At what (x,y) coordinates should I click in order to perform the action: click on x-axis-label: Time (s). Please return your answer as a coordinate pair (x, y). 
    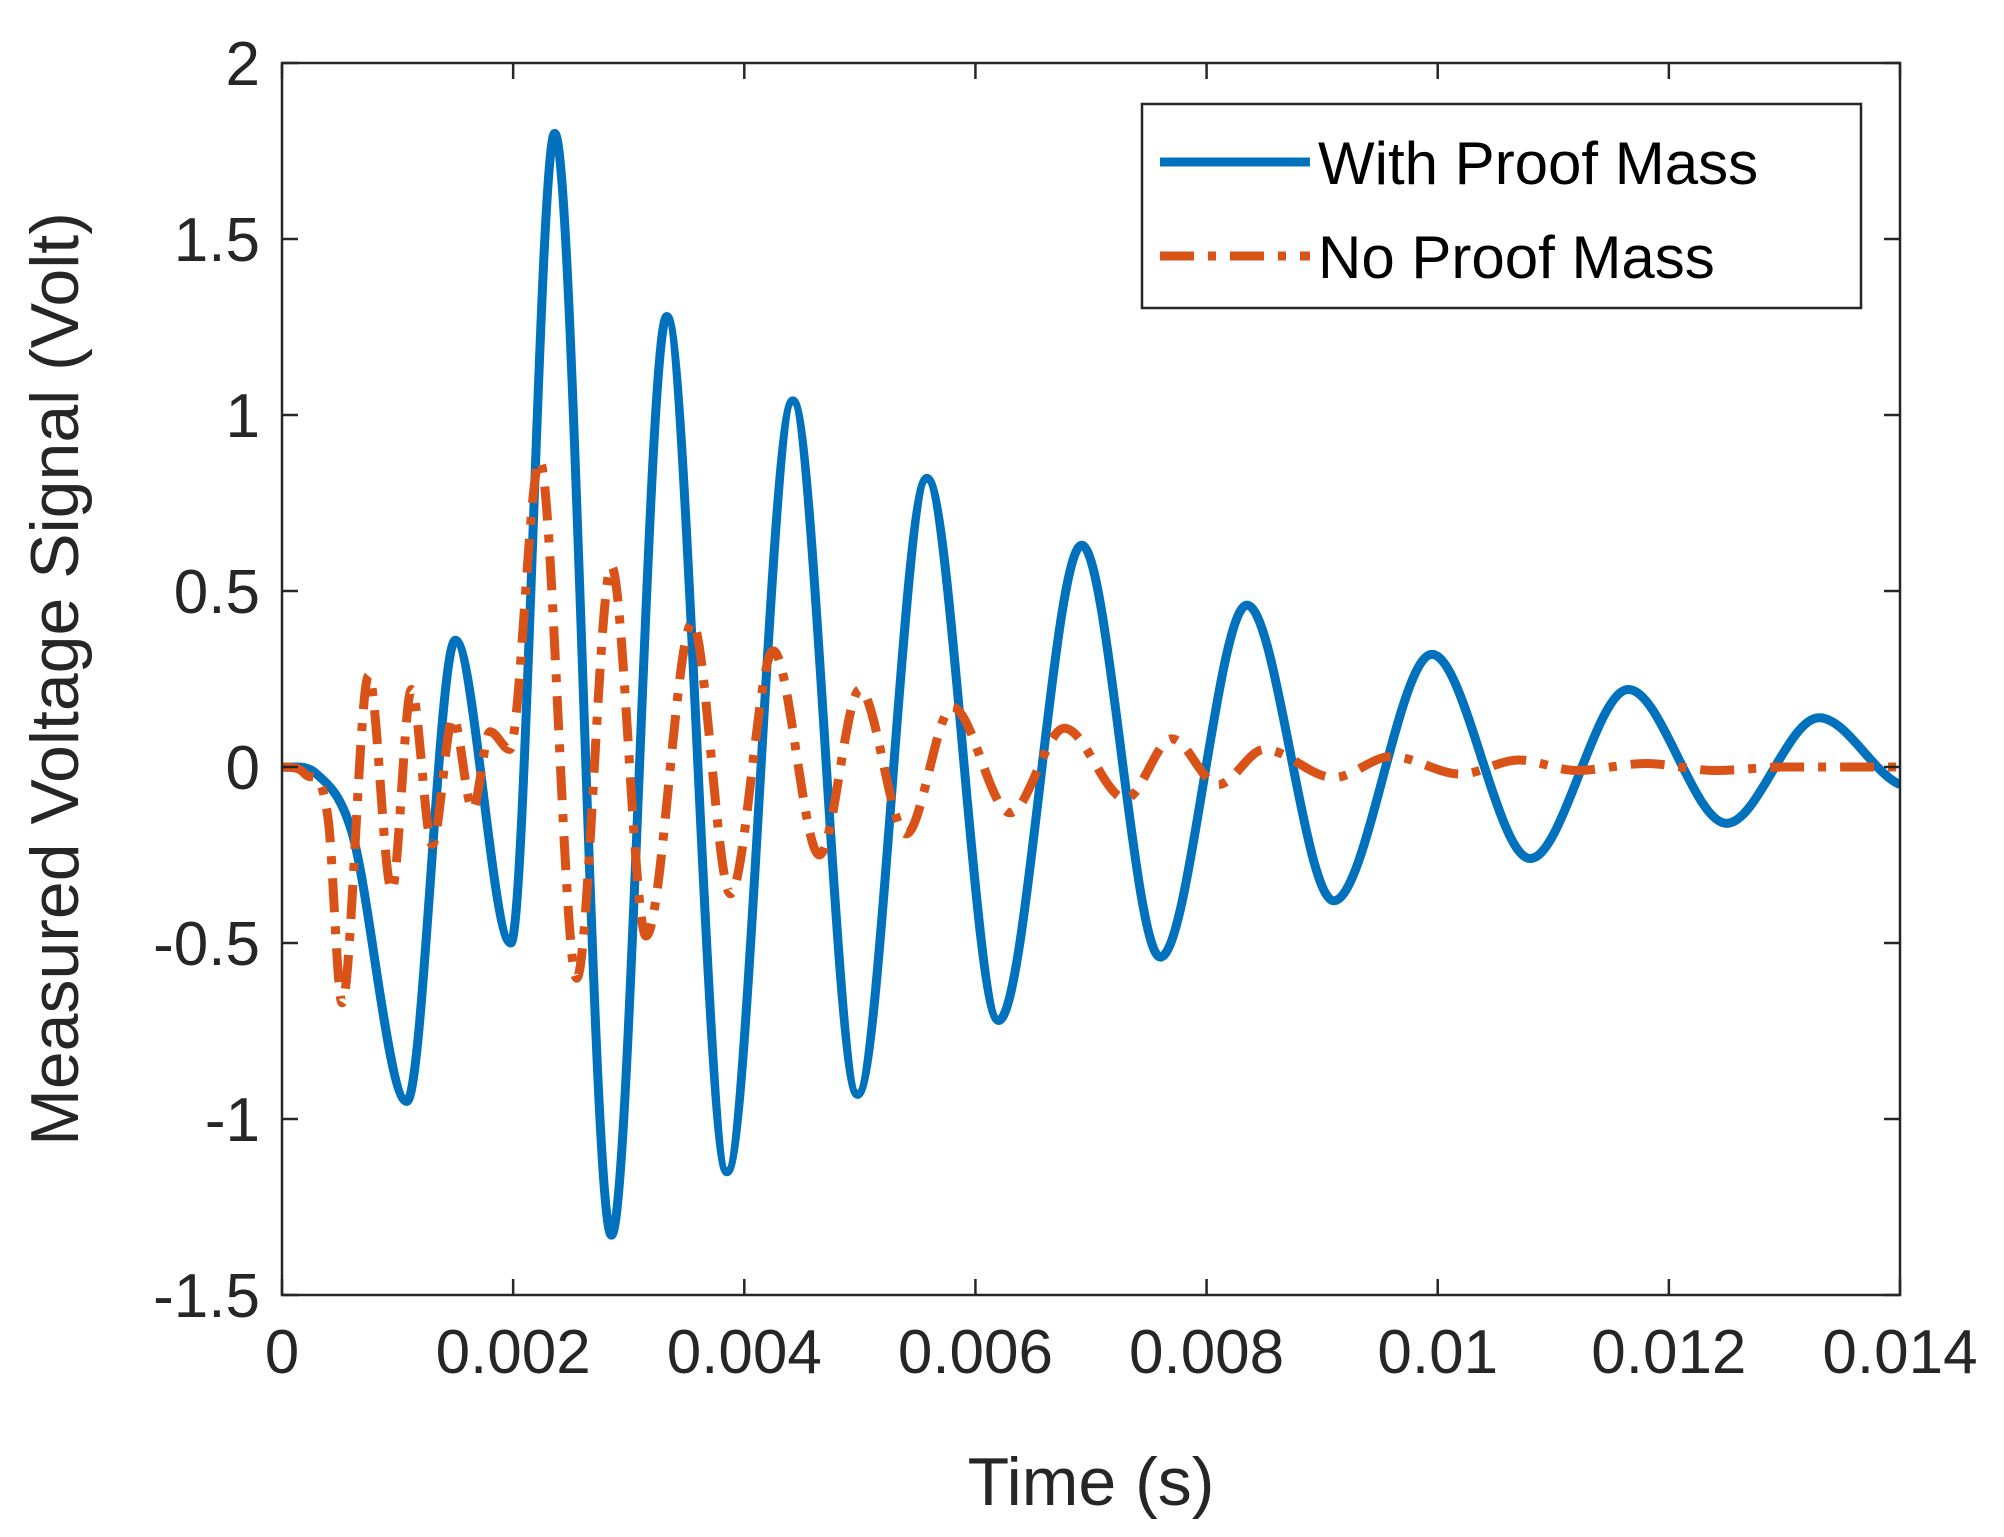
    Looking at the image, I should click on (1091, 1482).